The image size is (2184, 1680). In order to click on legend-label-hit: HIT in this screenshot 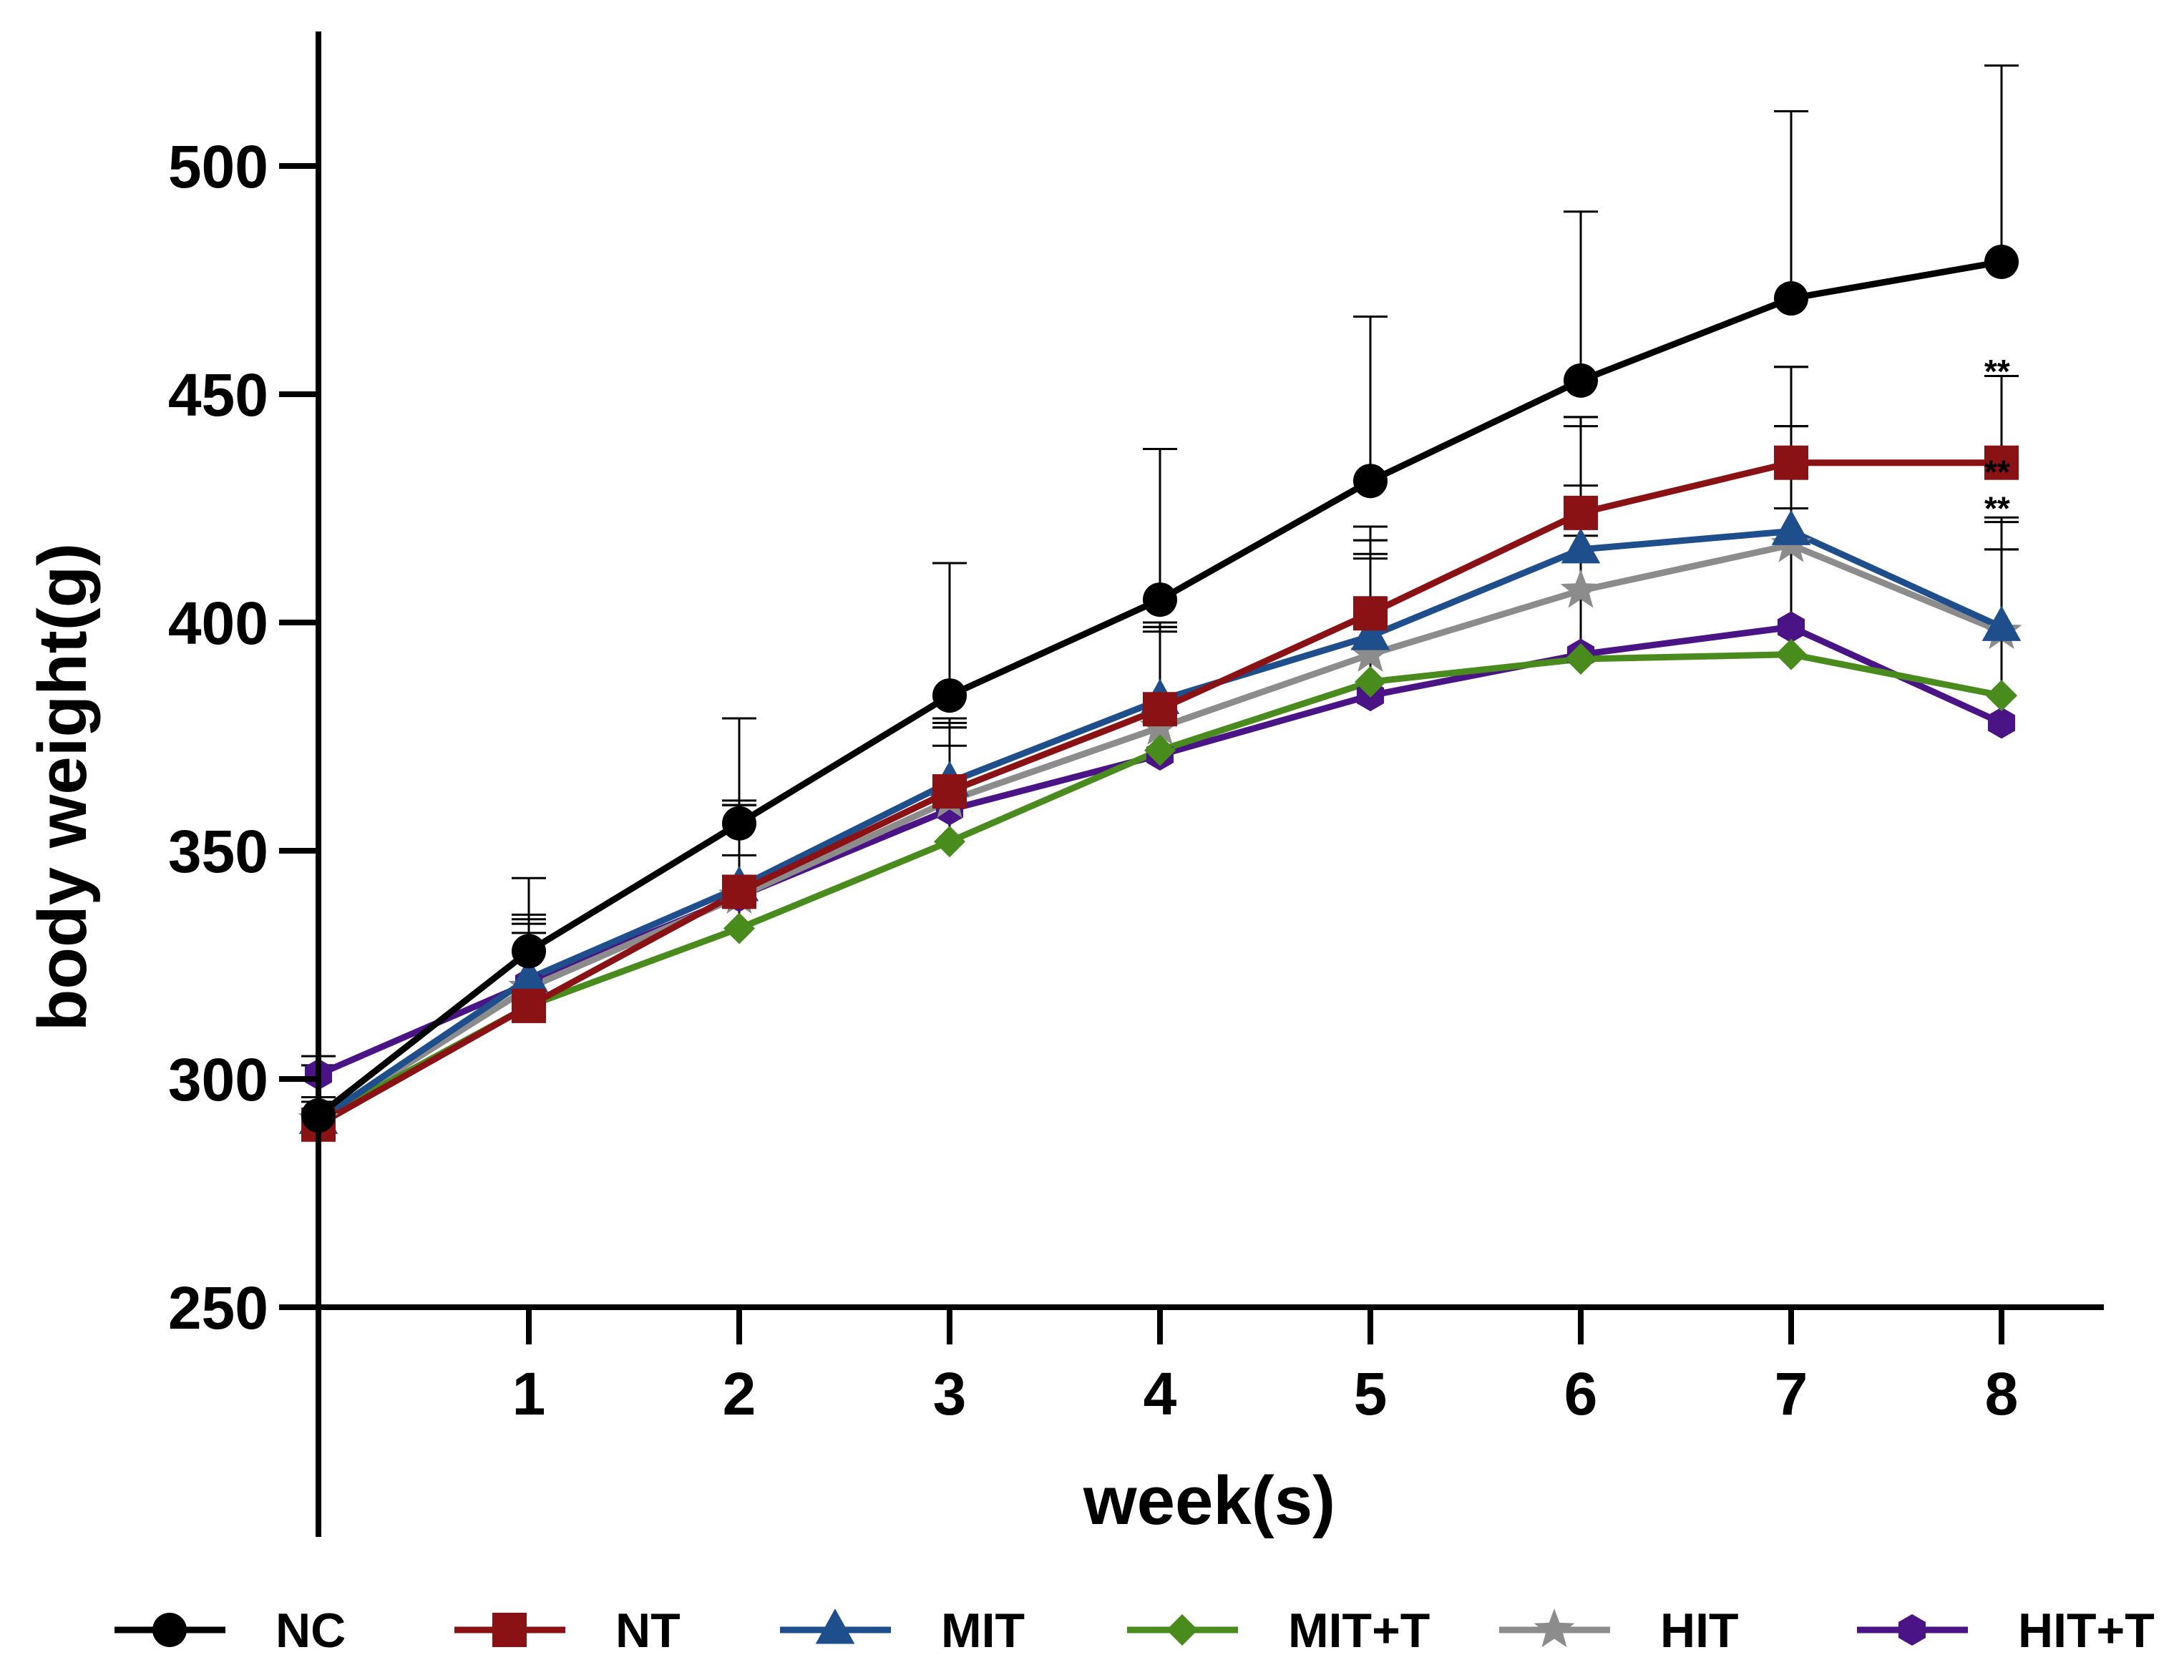, I will do `click(1699, 1630)`.